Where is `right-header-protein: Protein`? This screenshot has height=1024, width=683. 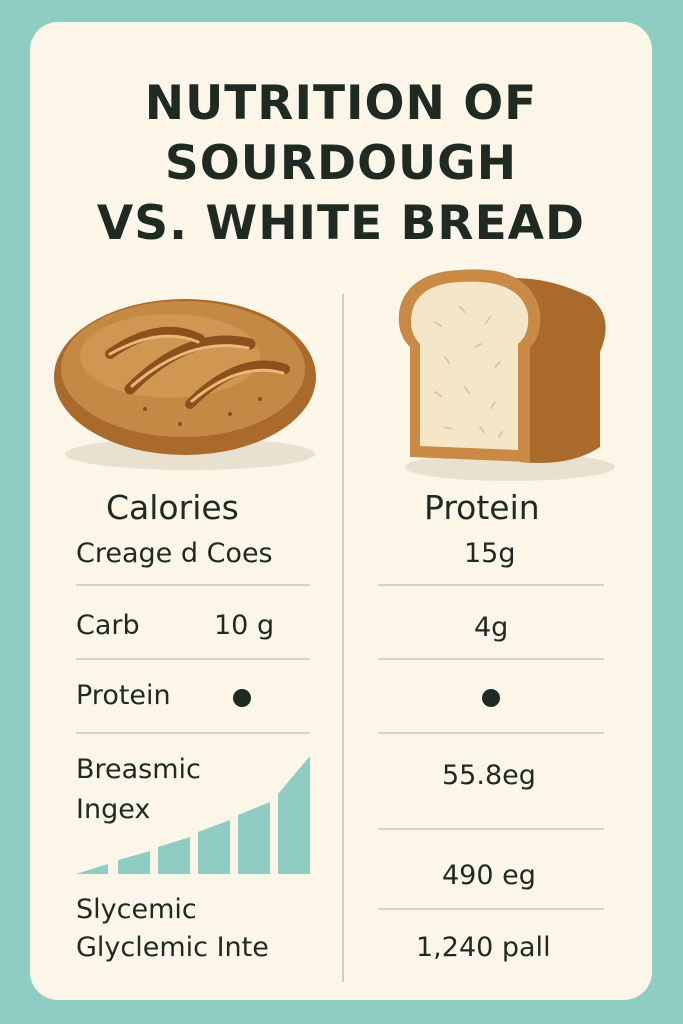 right-header-protein: Protein is located at coordinates (482, 507).